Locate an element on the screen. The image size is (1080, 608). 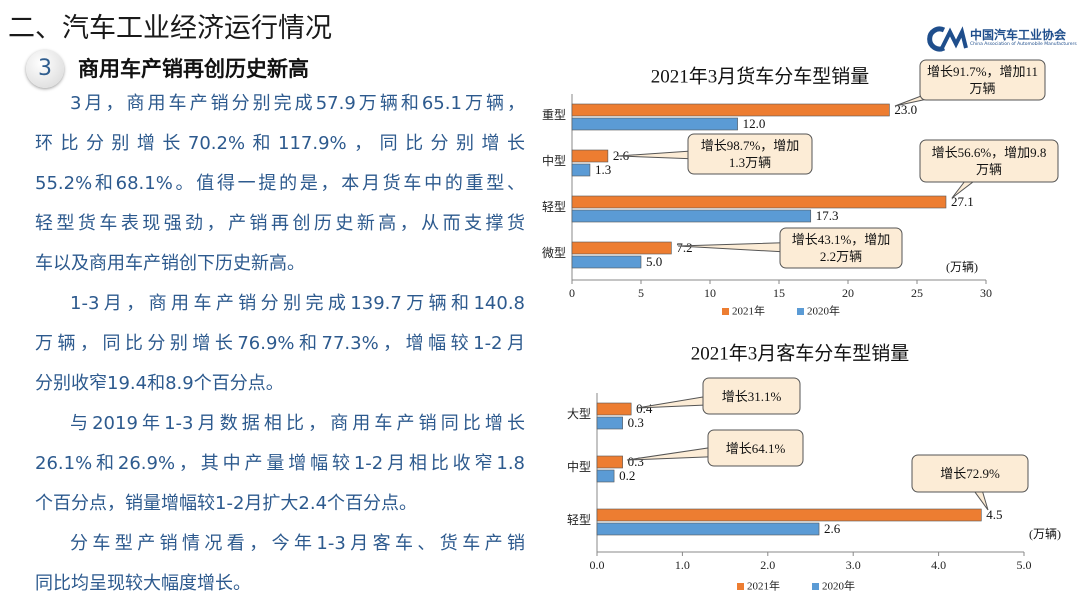
value-label: 2.6 is located at coordinates (832, 528).